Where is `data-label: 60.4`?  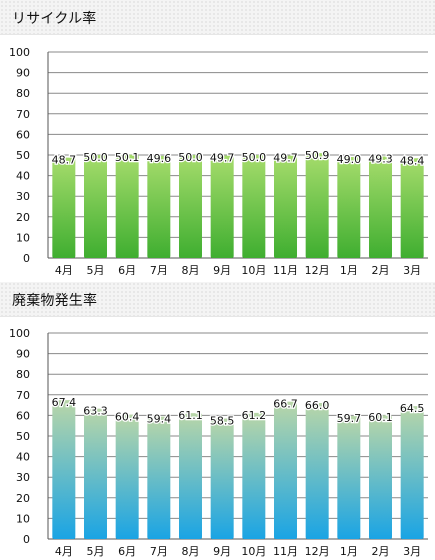
data-label: 60.4 is located at coordinates (127, 417).